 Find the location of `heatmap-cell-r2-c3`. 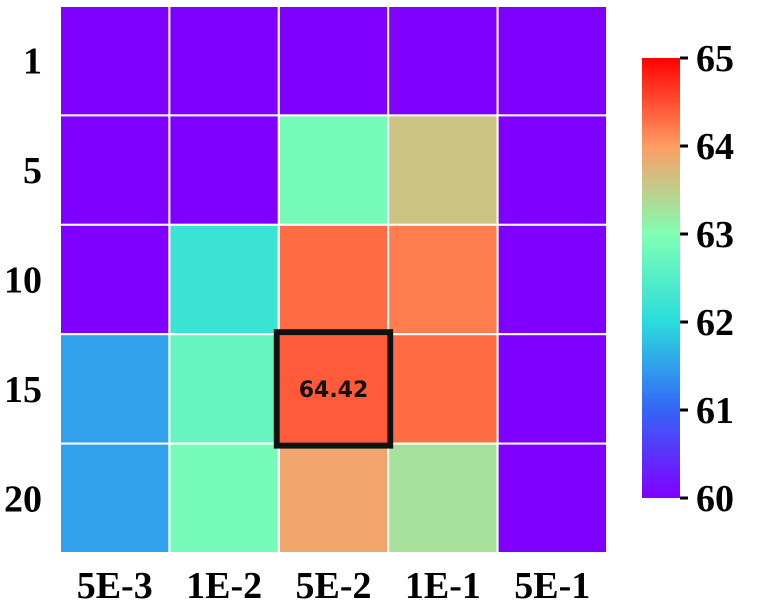

heatmap-cell-r2-c3 is located at coordinates (443, 279).